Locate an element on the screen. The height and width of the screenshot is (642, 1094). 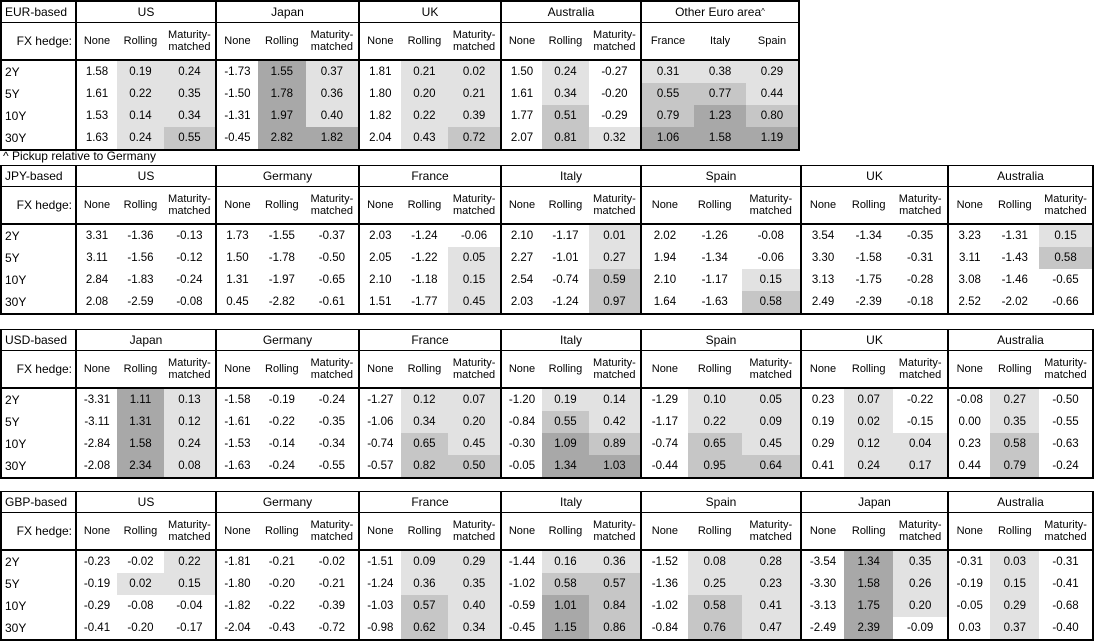
value-cell: -1.31 is located at coordinates (237, 116).